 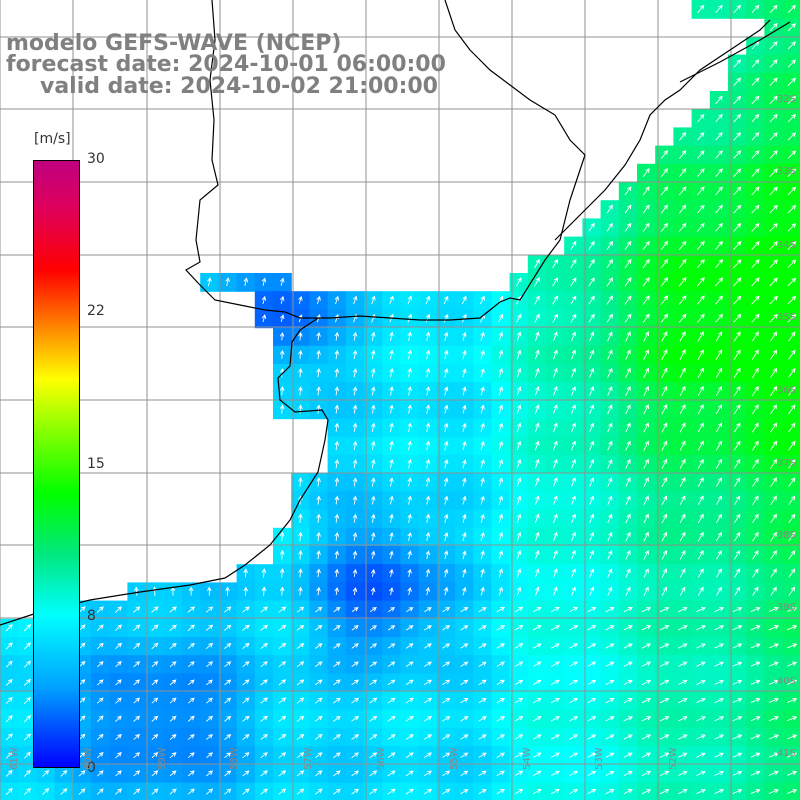 What do you see at coordinates (96, 159) in the screenshot?
I see `colorbar-tick: 30` at bounding box center [96, 159].